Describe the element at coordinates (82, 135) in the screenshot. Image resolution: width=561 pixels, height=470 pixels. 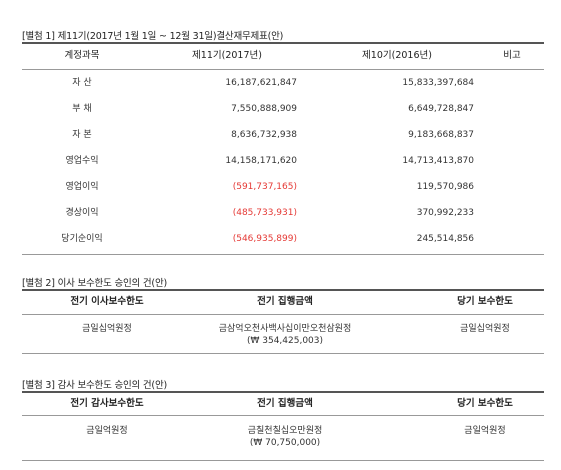
I see `row-item: 자 본` at that location.